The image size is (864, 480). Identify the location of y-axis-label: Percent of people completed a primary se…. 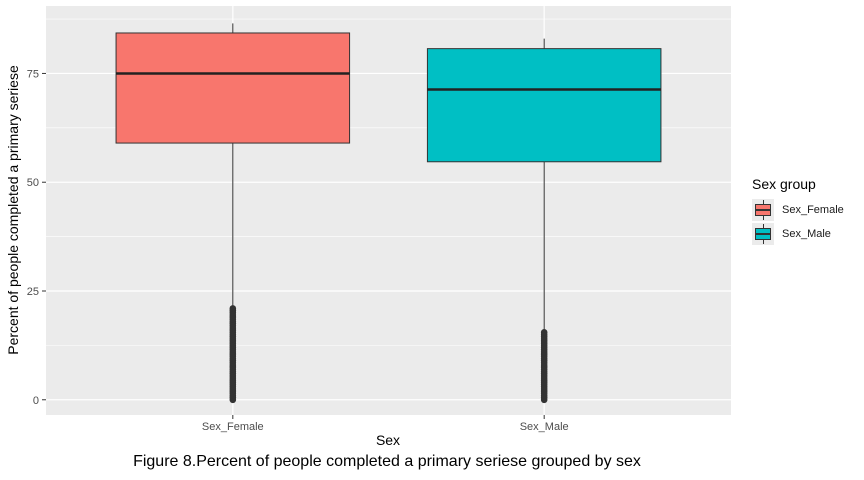
(13, 210).